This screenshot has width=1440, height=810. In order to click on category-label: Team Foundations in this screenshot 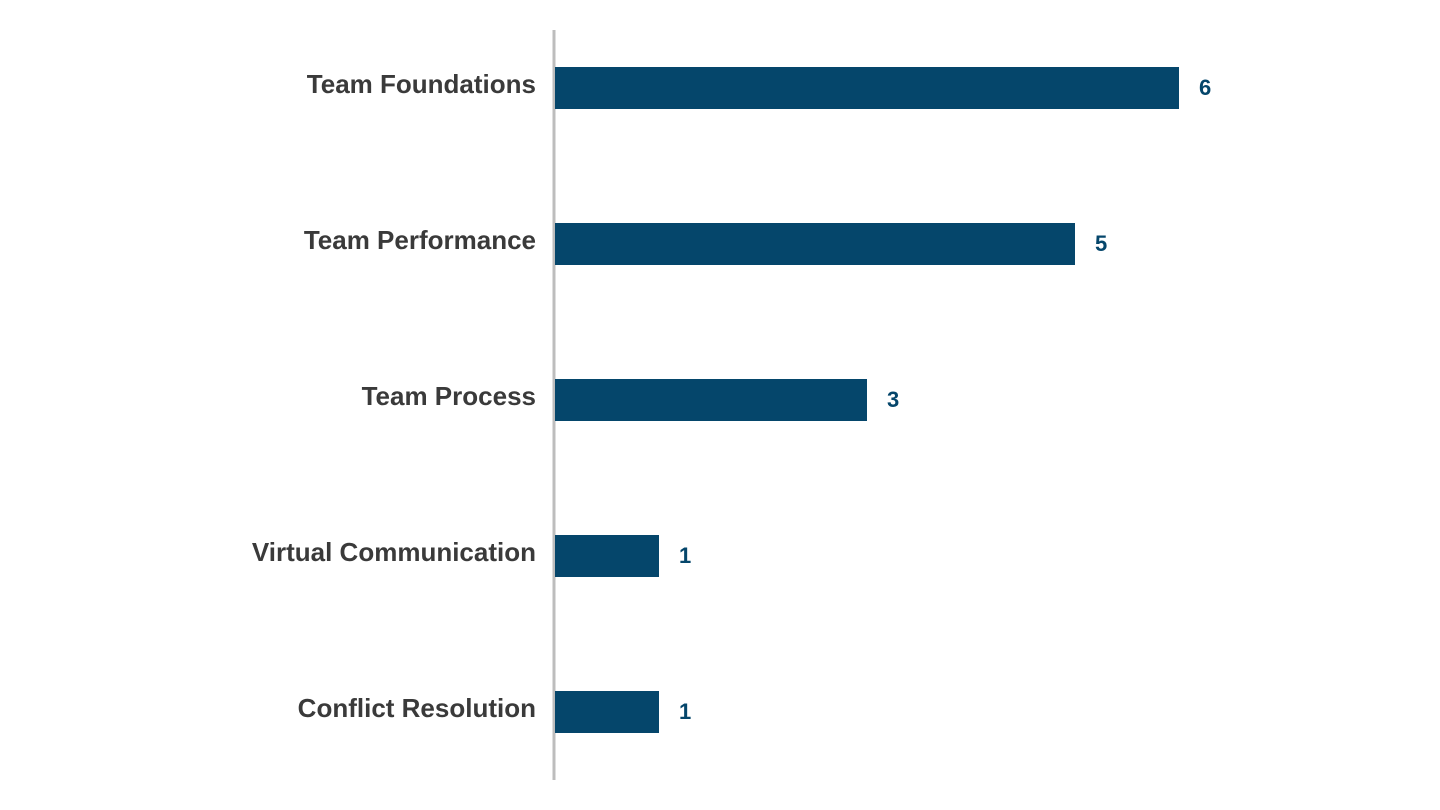, I will do `click(421, 84)`.